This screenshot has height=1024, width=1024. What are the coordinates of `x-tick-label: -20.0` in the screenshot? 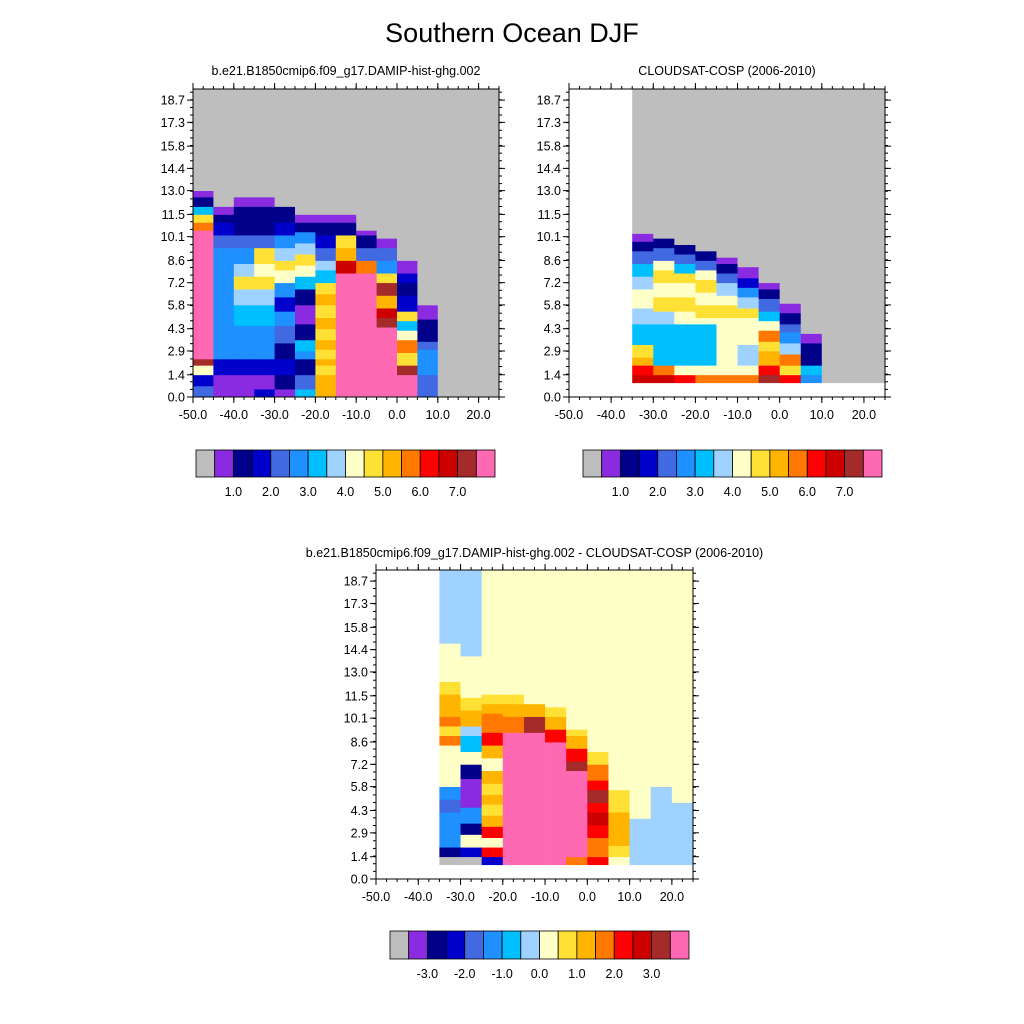 It's located at (503, 897).